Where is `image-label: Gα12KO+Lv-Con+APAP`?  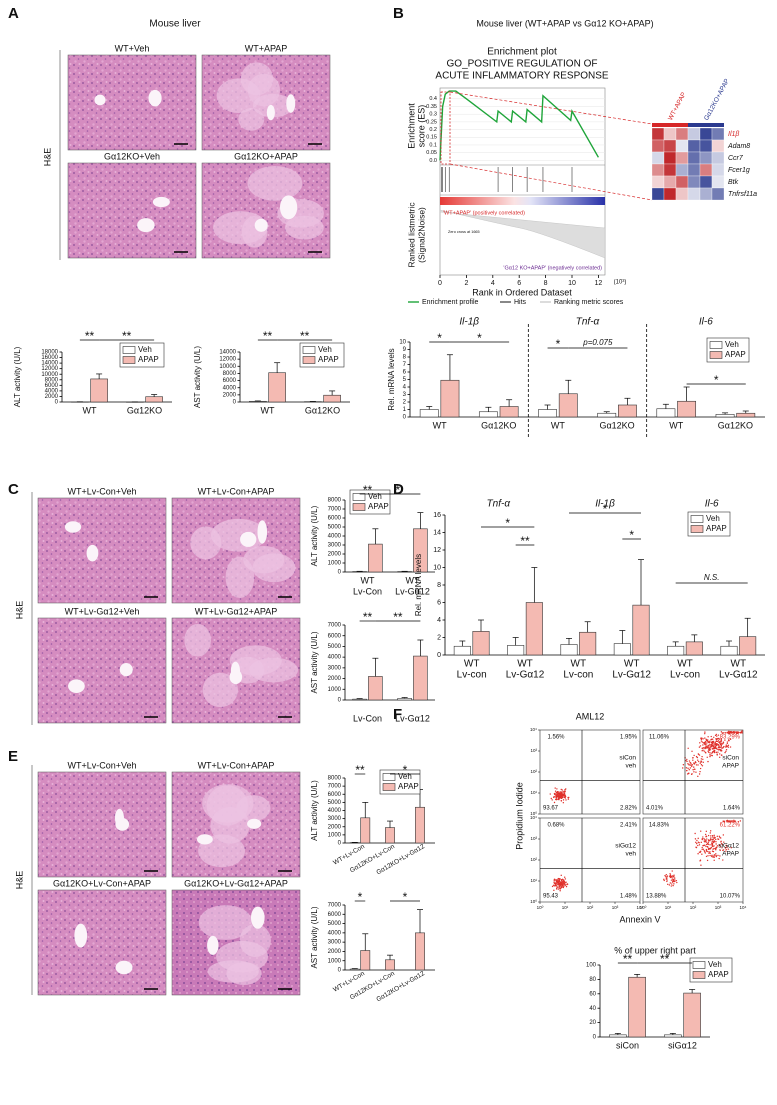 image-label: Gα12KO+Lv-Con+APAP is located at coordinates (102, 883).